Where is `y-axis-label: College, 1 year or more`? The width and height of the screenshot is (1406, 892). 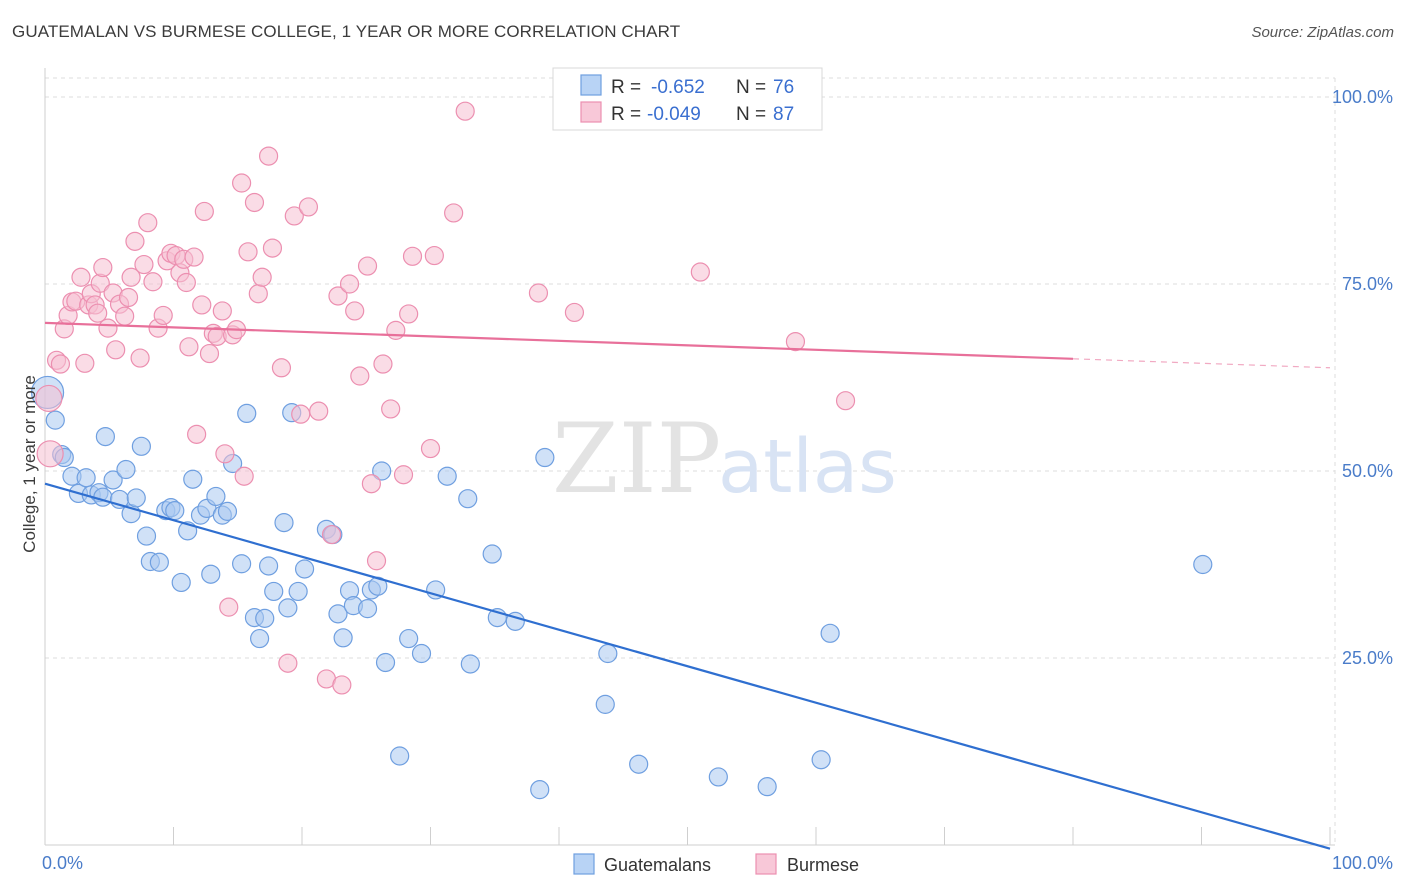
y-axis-label: College, 1 year or more is located at coordinates (29, 464).